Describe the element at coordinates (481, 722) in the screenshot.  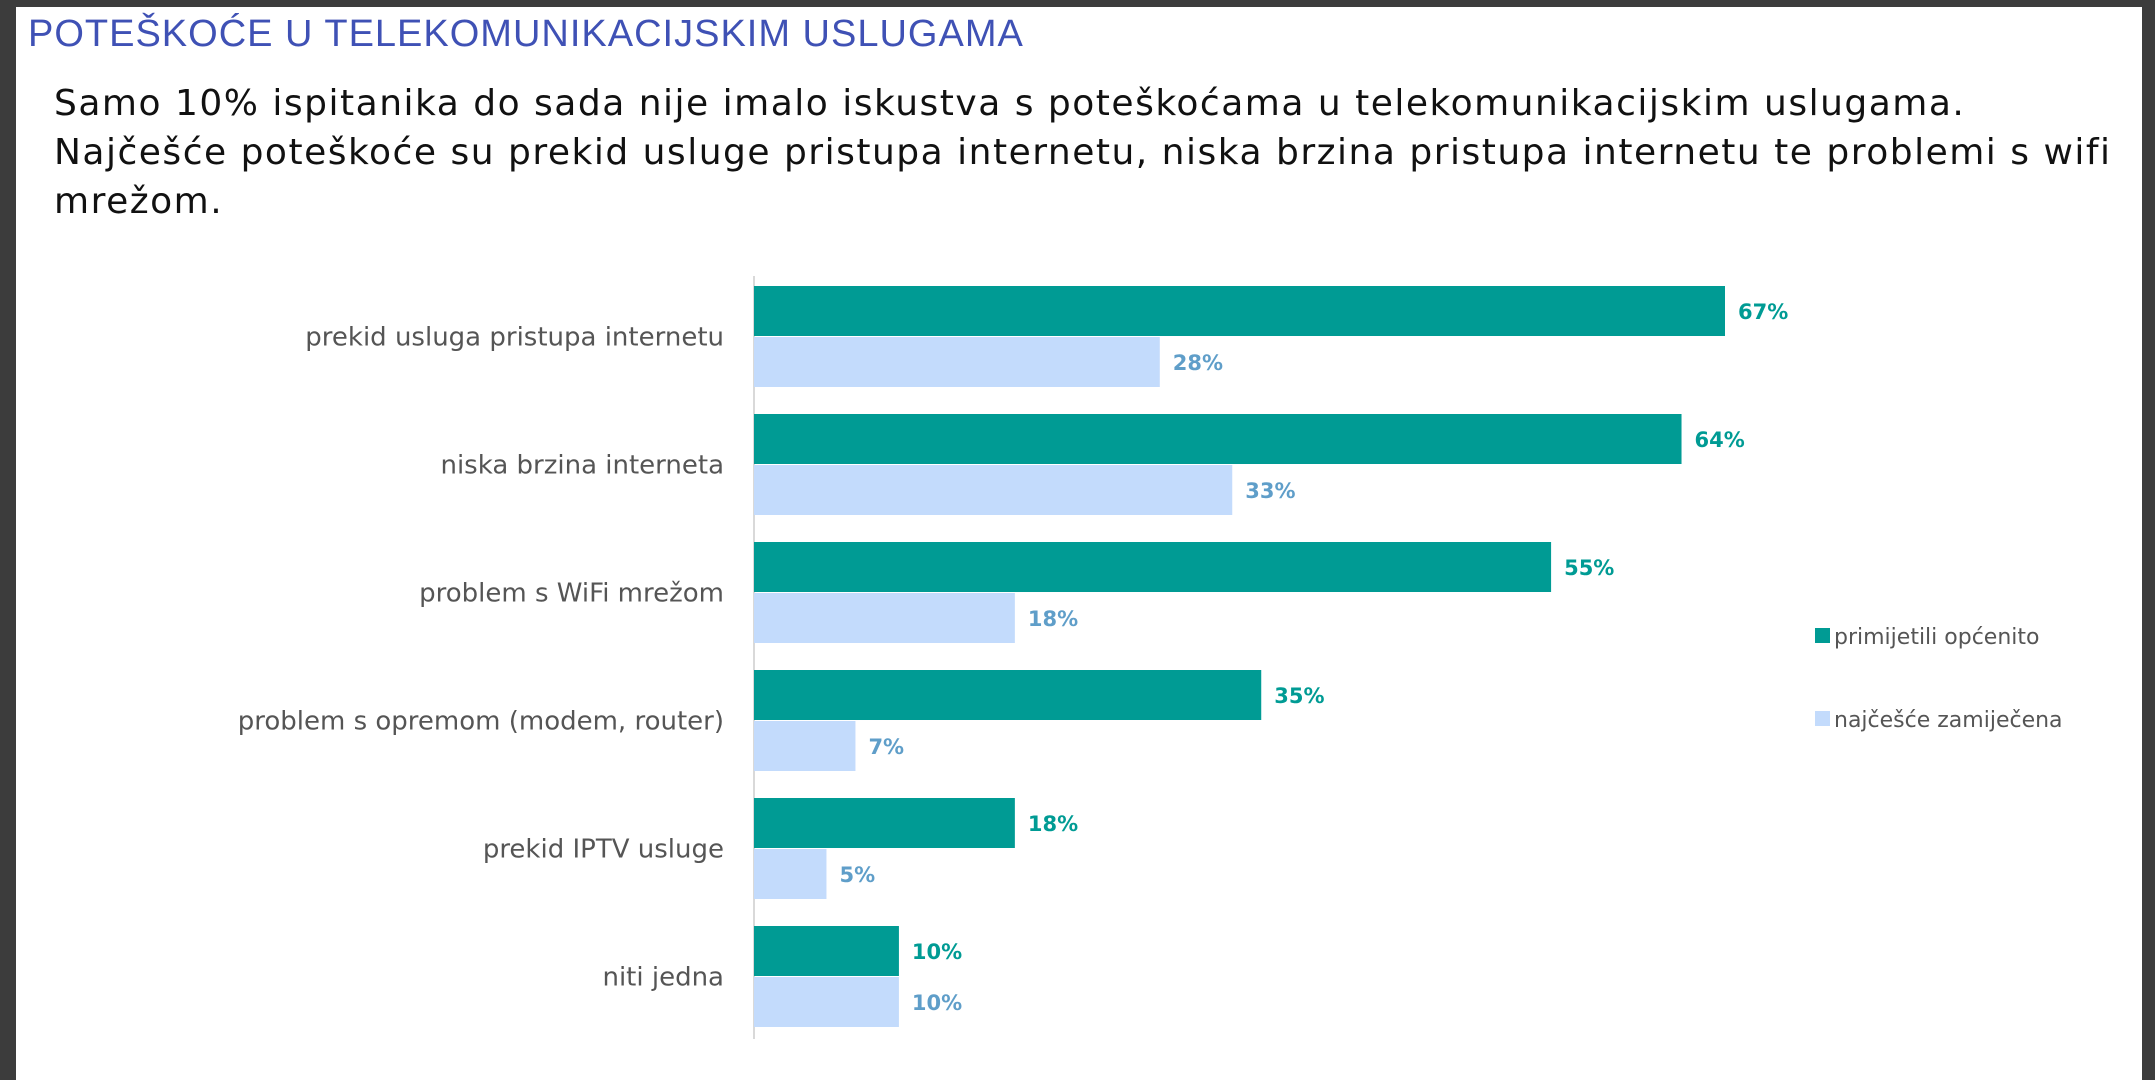
I see `category-label: problem s opremom (modem, router)` at that location.